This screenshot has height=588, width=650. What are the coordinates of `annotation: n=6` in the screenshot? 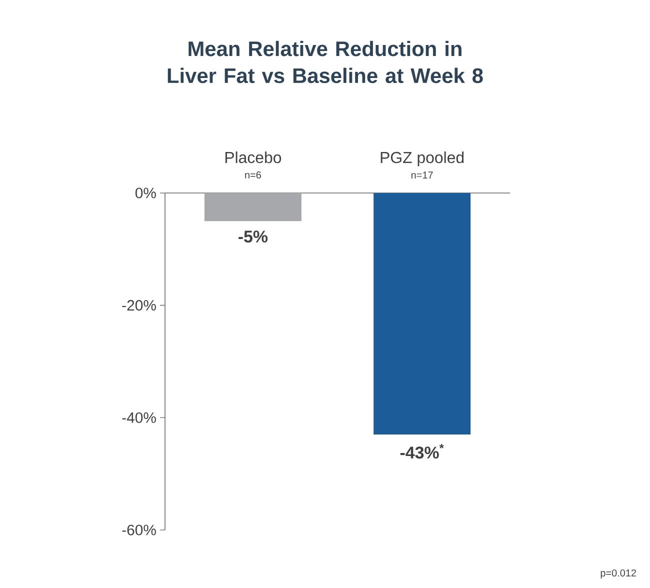 It's located at (253, 174).